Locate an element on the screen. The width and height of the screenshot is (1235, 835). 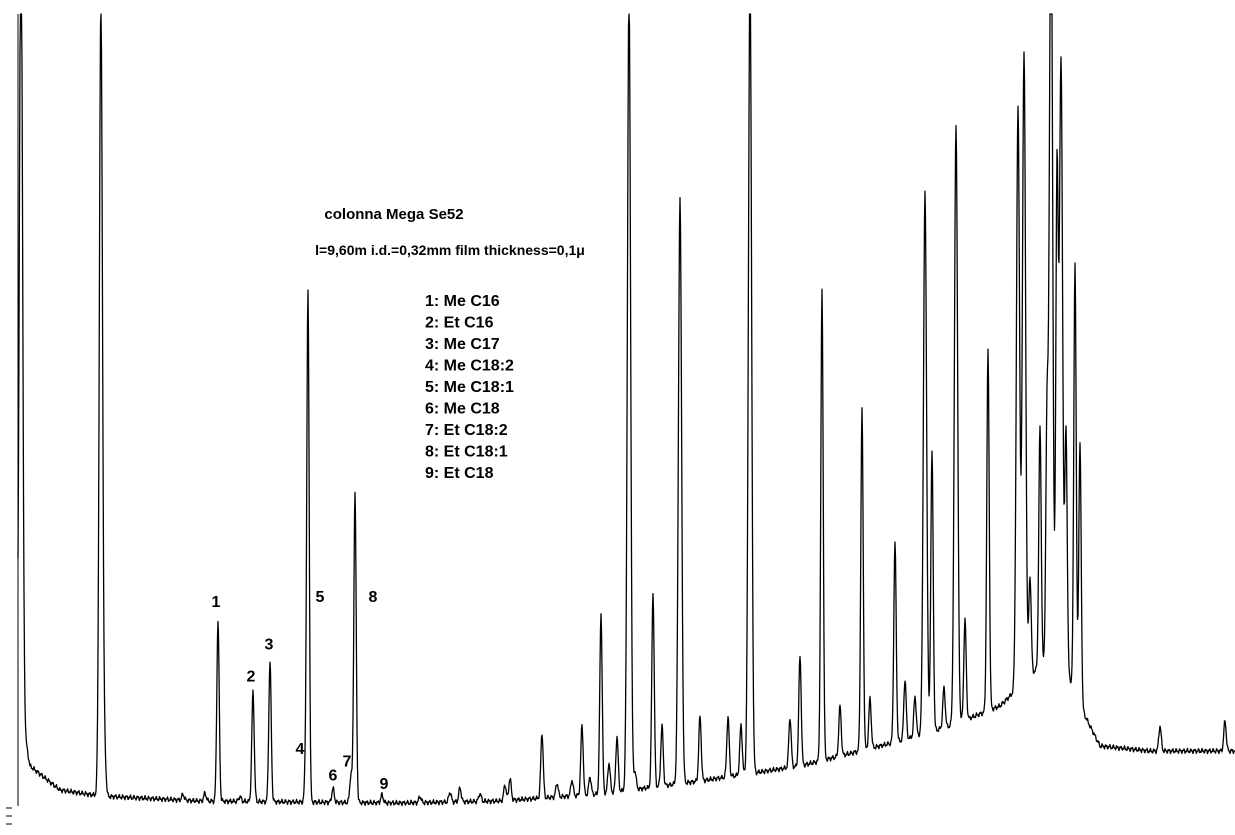
peak-label-2: 2 is located at coordinates (251, 677).